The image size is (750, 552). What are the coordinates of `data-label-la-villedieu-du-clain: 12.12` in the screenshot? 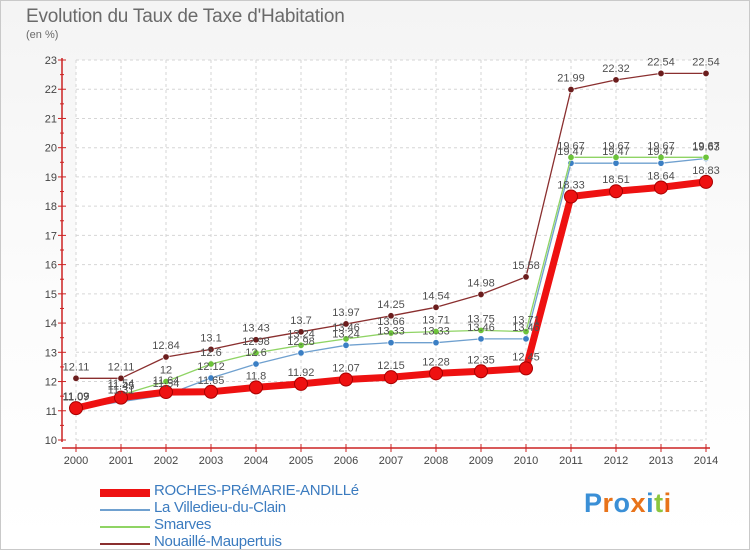 It's located at (211, 367).